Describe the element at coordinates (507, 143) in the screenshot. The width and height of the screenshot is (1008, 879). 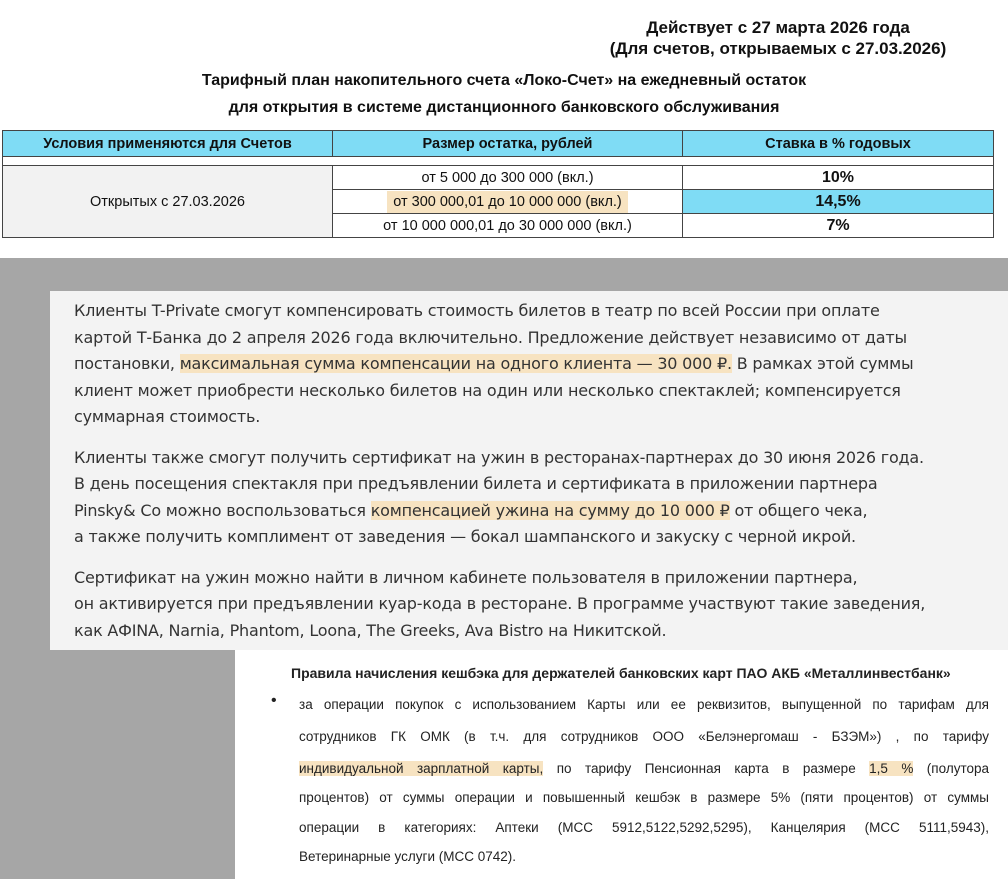
I see `header-balance: Размер остатка, рублей` at that location.